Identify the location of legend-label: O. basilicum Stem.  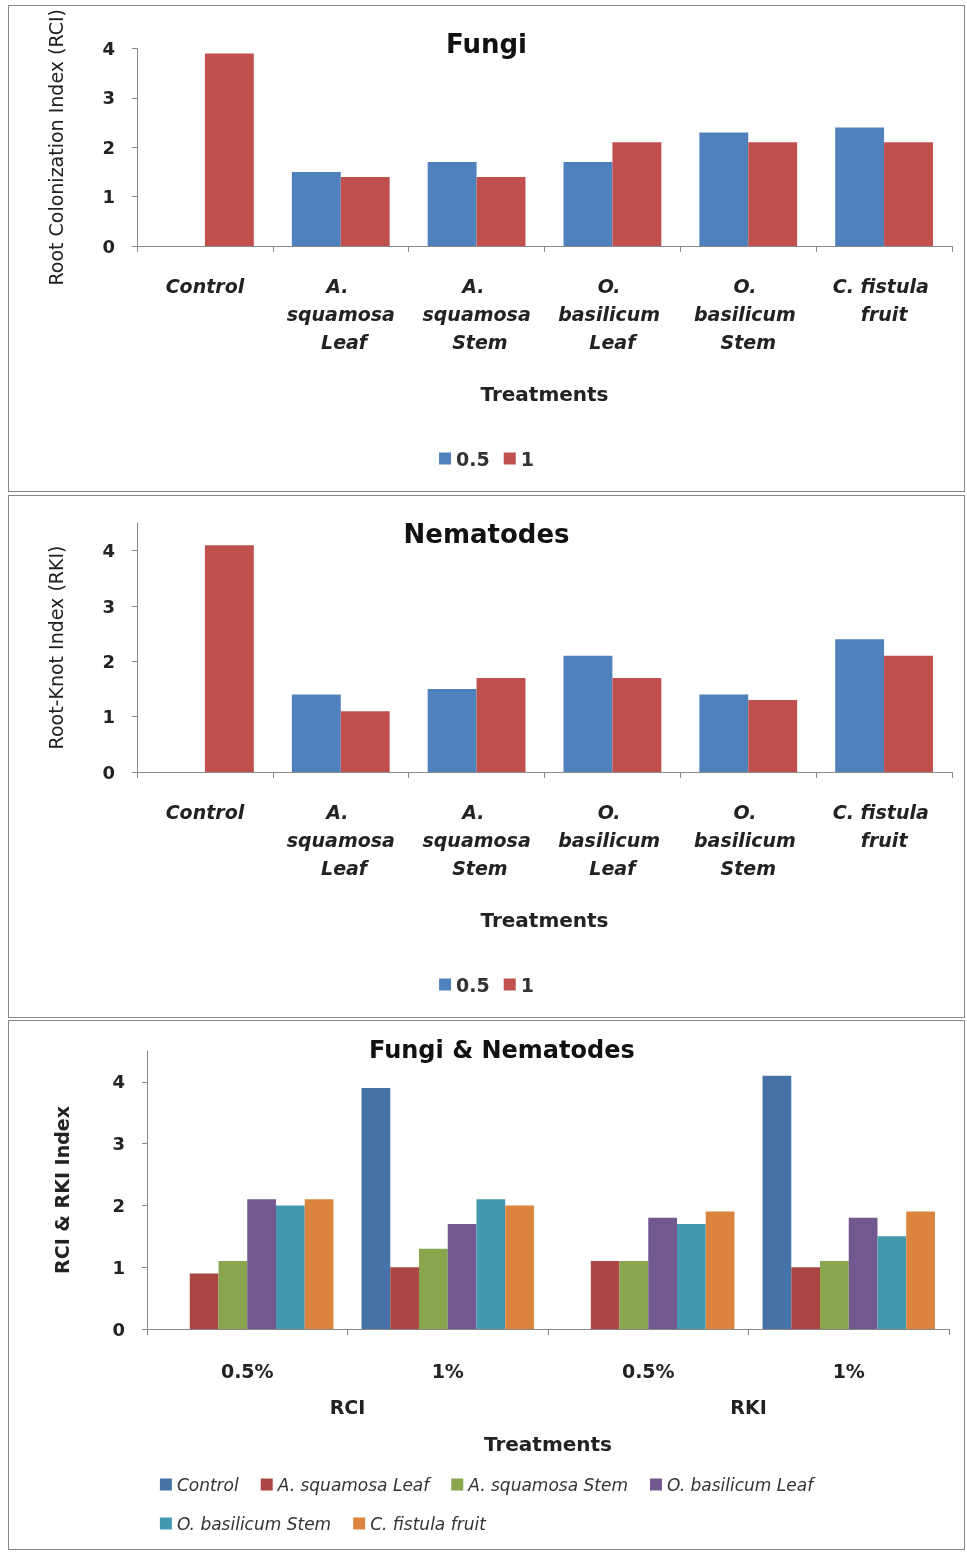
(254, 1523).